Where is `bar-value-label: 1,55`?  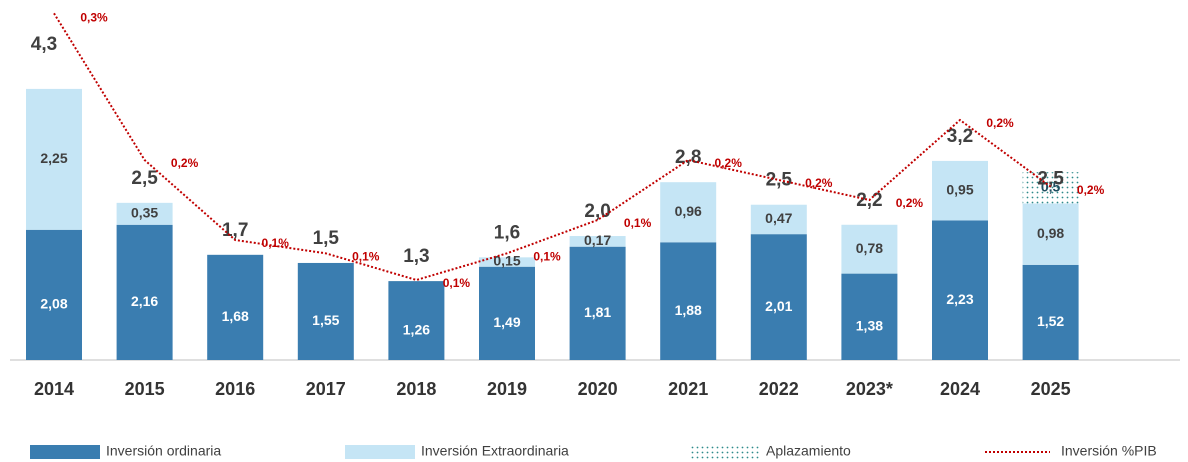
bar-value-label: 1,55 is located at coordinates (325, 320).